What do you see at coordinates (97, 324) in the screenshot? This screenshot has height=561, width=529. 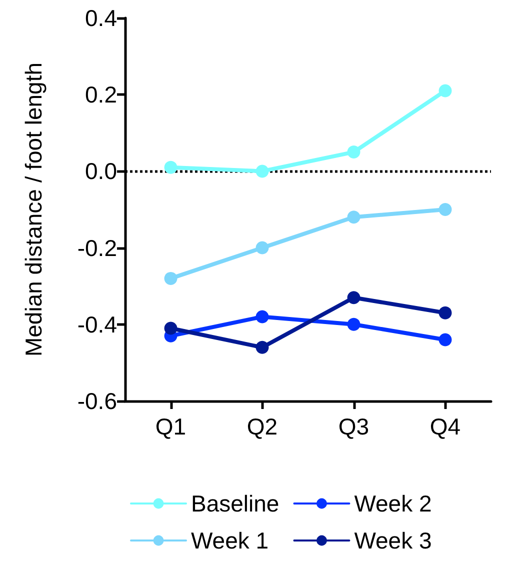 I see `y-tick-label: -0.4` at bounding box center [97, 324].